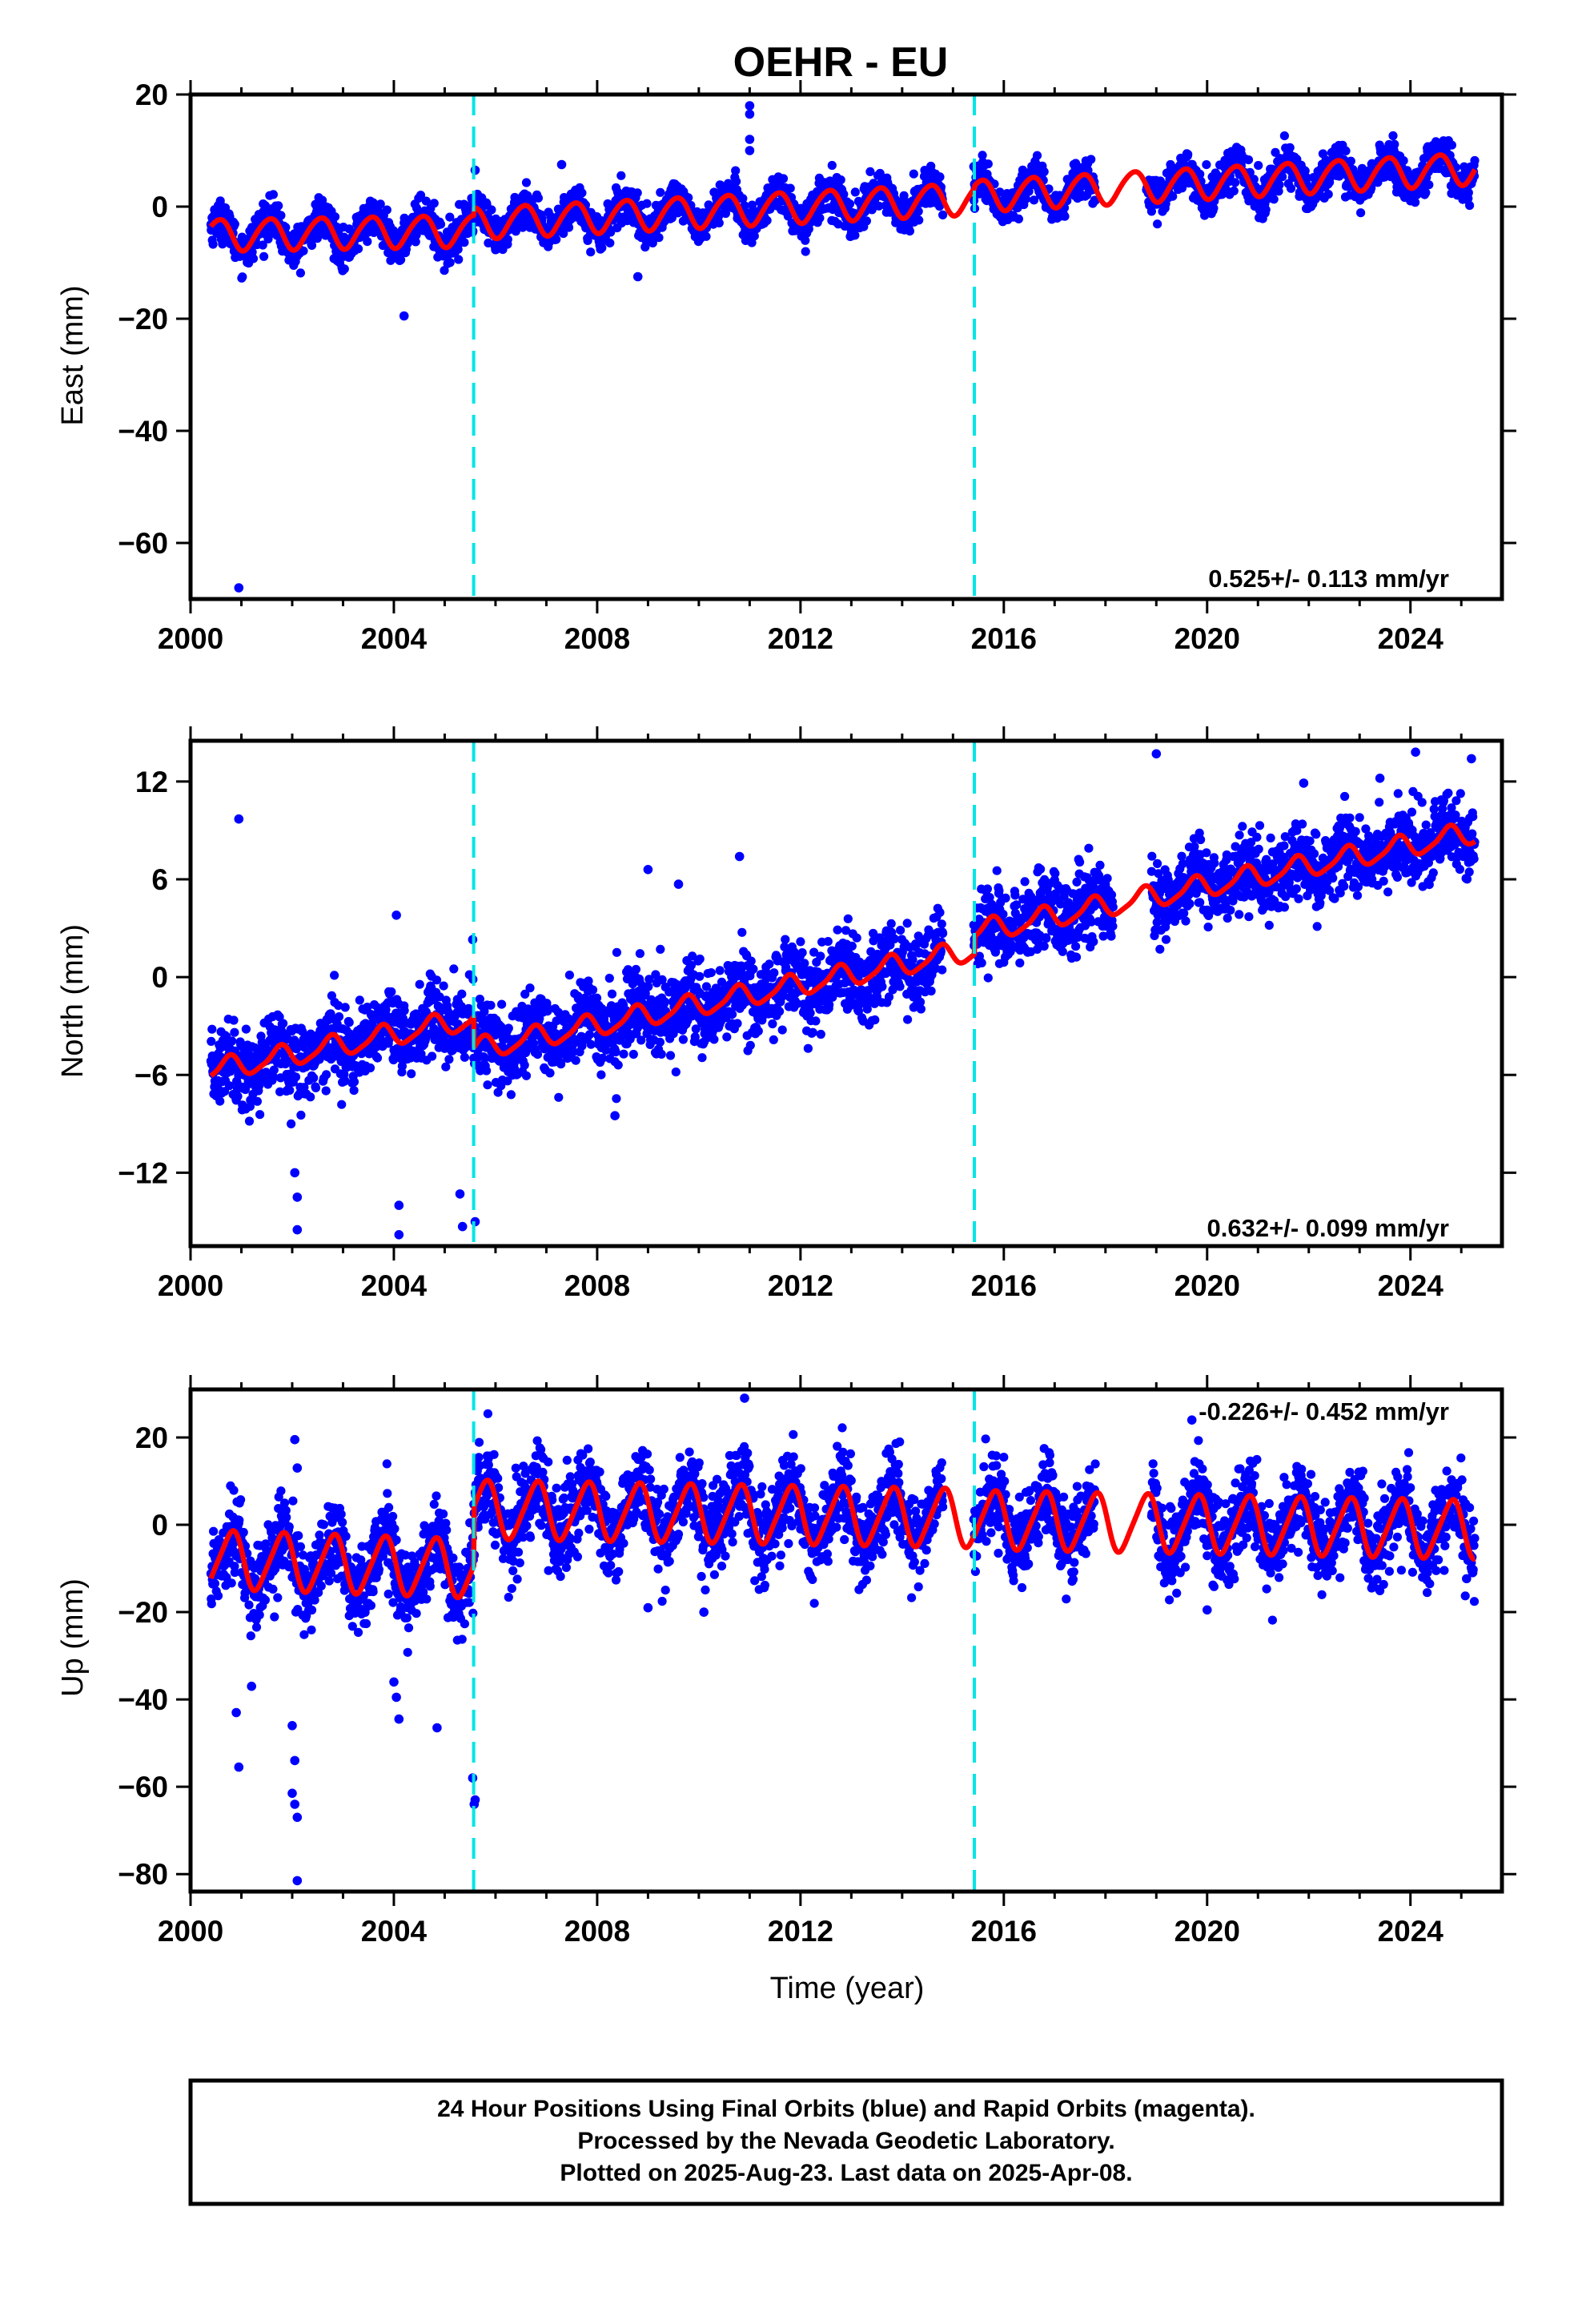 This screenshot has width=1582, height=2324. What do you see at coordinates (597, 638) in the screenshot?
I see `east-x-tick-label: 2008` at bounding box center [597, 638].